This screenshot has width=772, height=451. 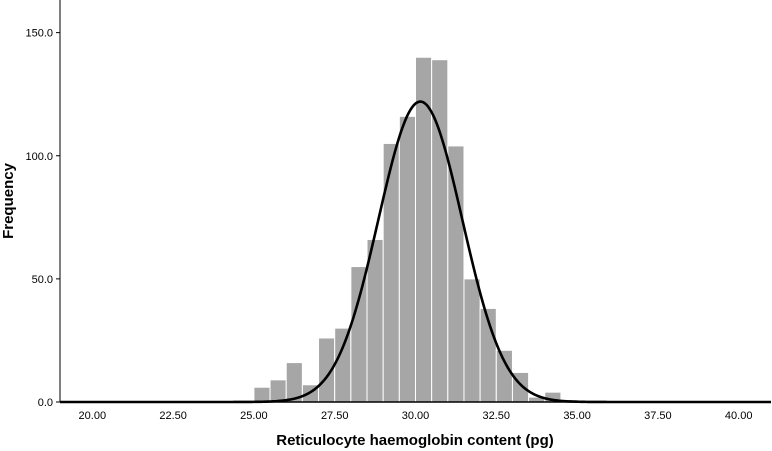 What do you see at coordinates (658, 416) in the screenshot?
I see `x-tick-label: 37.50` at bounding box center [658, 416].